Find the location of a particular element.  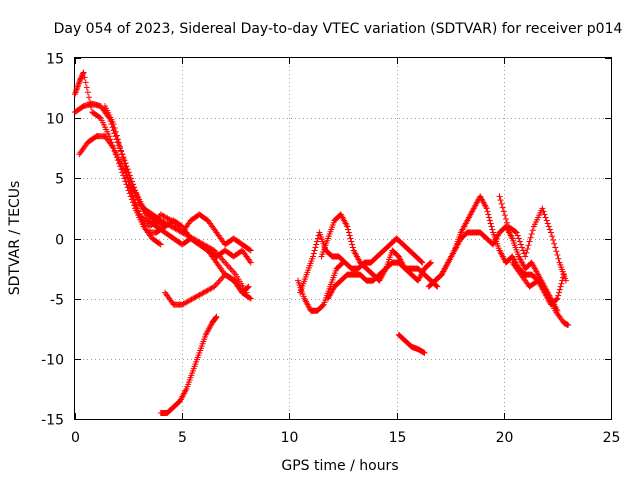

series-arc-j is located at coordinates (320, 286).